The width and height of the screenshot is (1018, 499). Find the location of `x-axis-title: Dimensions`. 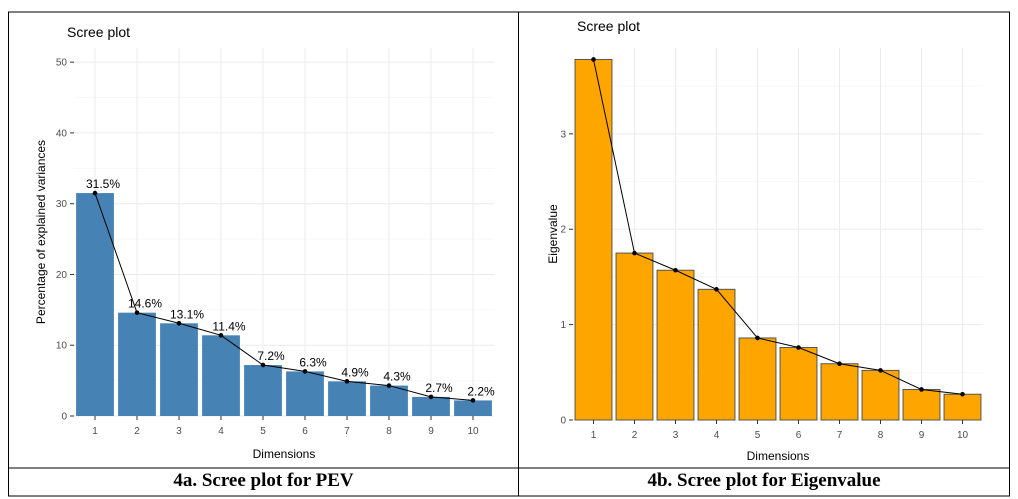

x-axis-title: Dimensions is located at coordinates (284, 454).